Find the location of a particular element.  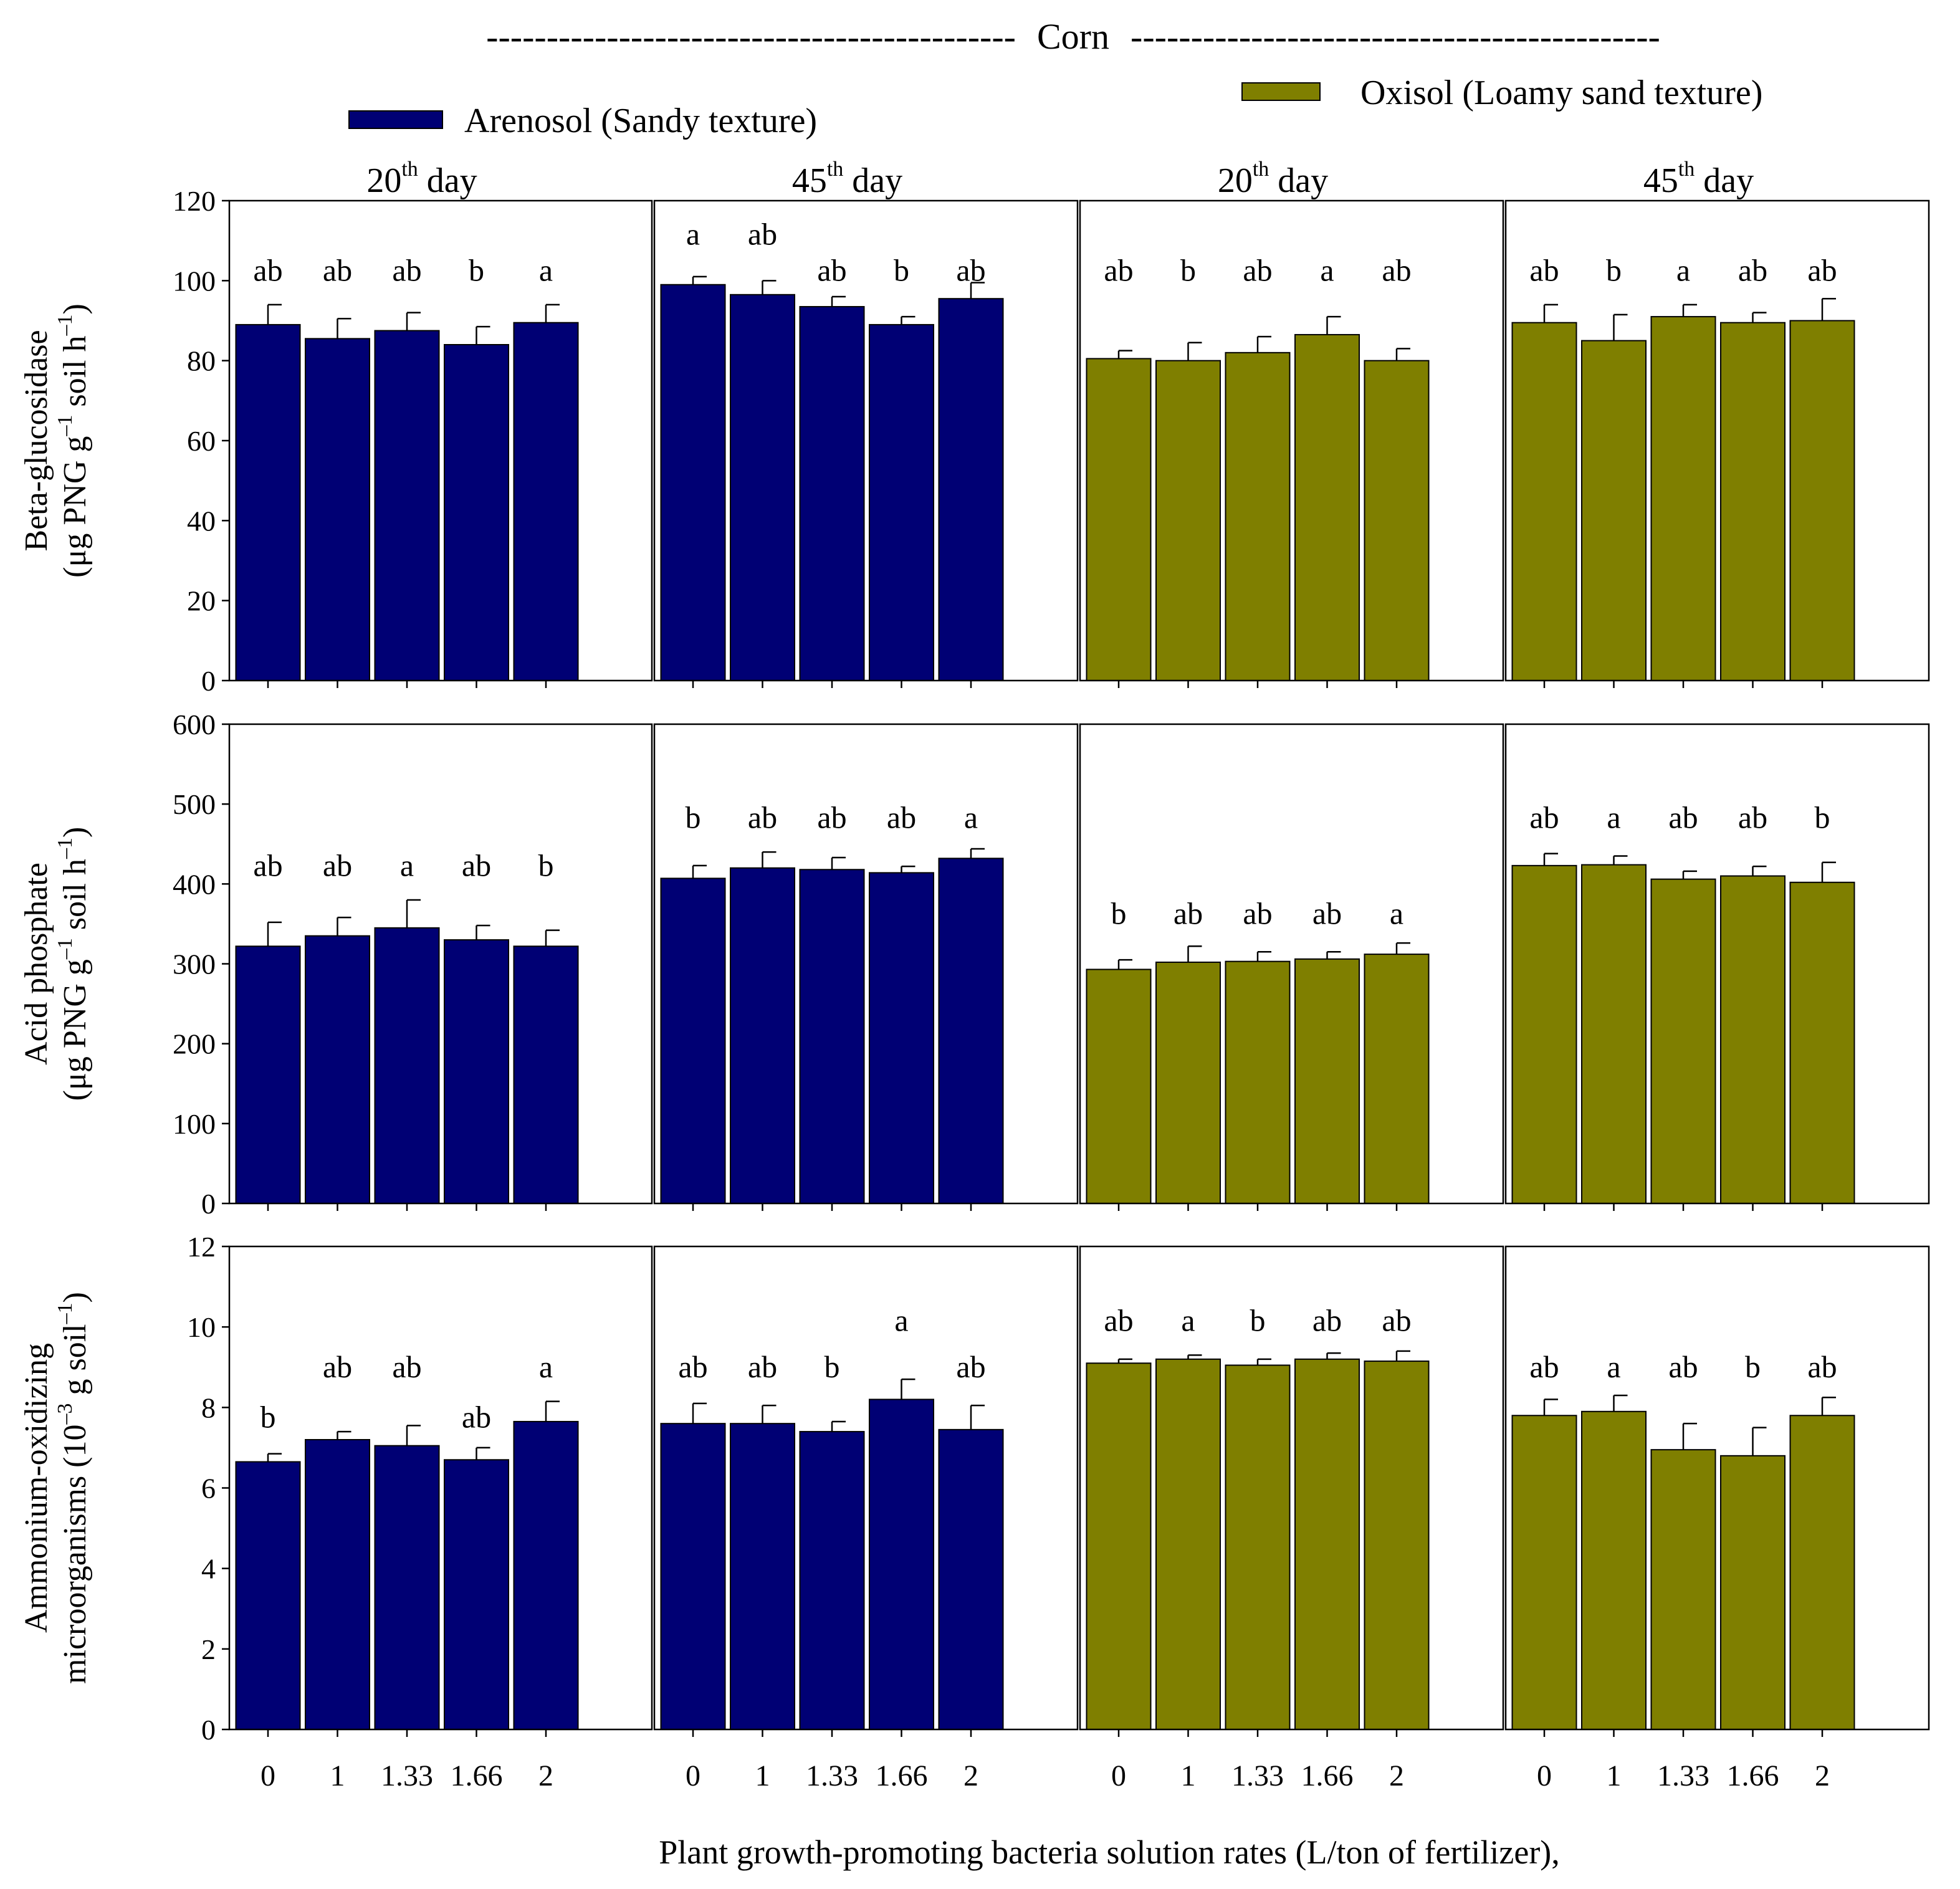

legend-swatch-arenosol is located at coordinates (395, 120).